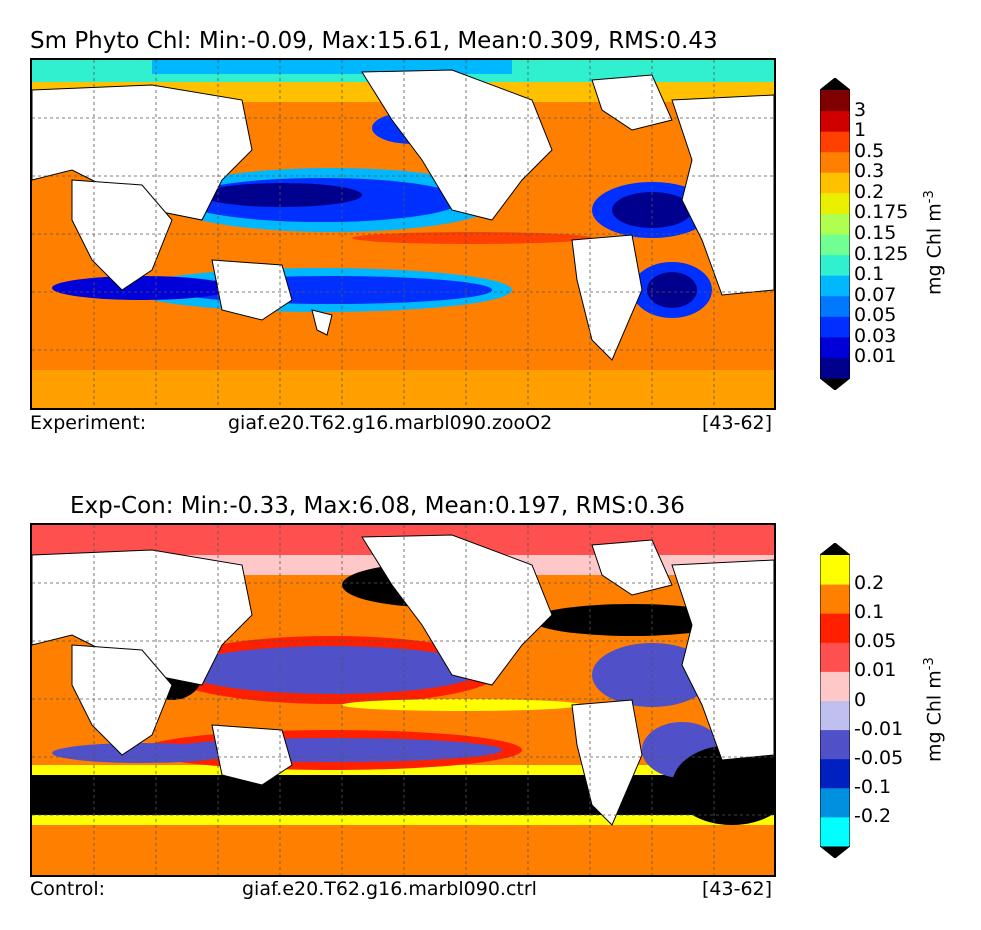 Image resolution: width=981 pixels, height=930 pixels. Describe the element at coordinates (390, 423) in the screenshot. I see `top-footer-center: giaf.e20.T62.g16.marbl090.zooO2` at that location.